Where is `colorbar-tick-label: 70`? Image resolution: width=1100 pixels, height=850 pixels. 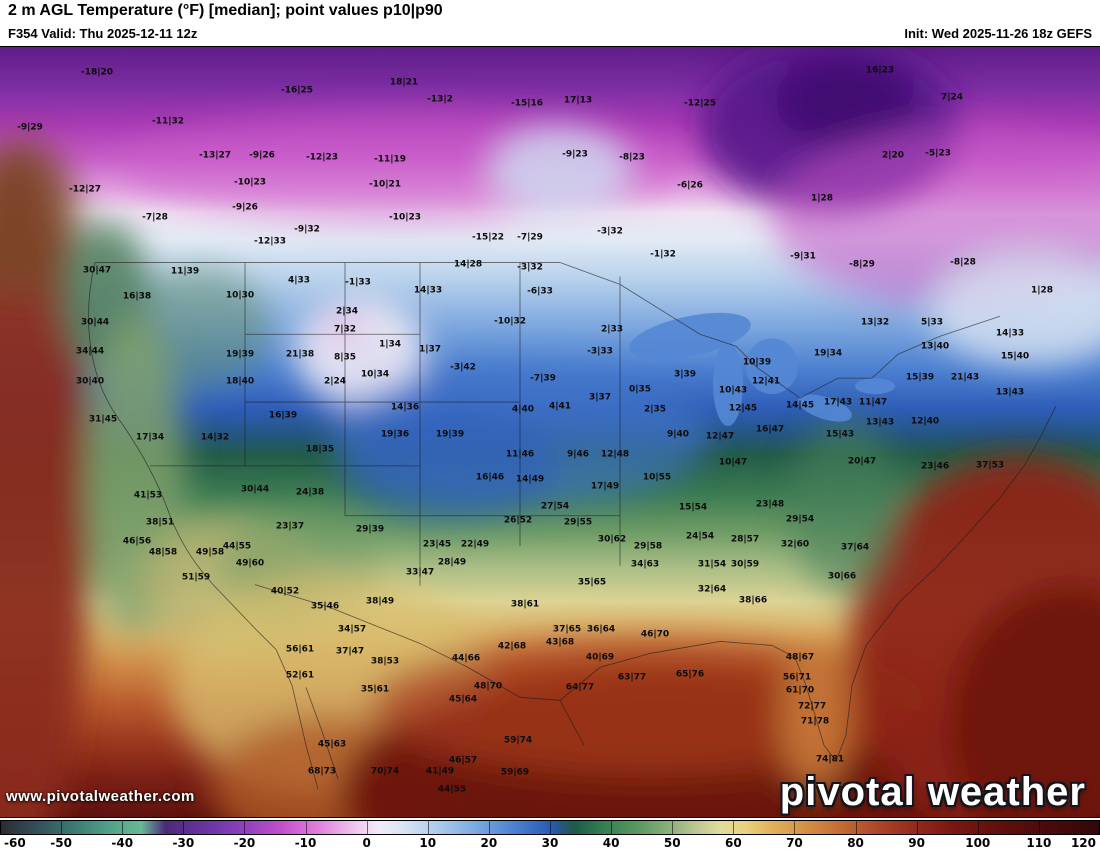
colorbar-tick-label: 70 is located at coordinates (794, 843).